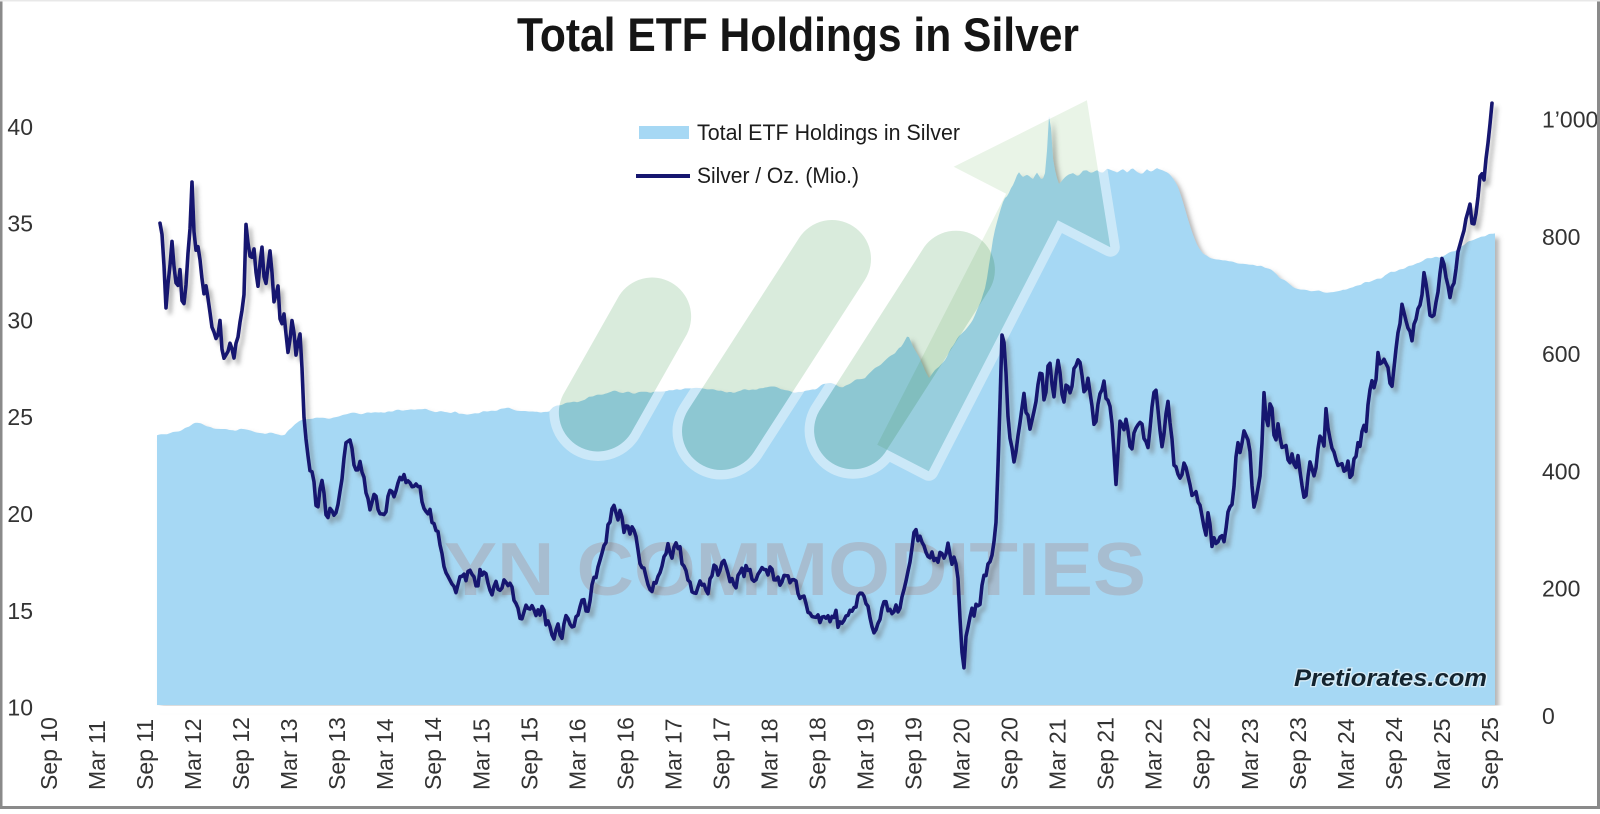  I want to click on svg-text: 10, so click(20, 708).